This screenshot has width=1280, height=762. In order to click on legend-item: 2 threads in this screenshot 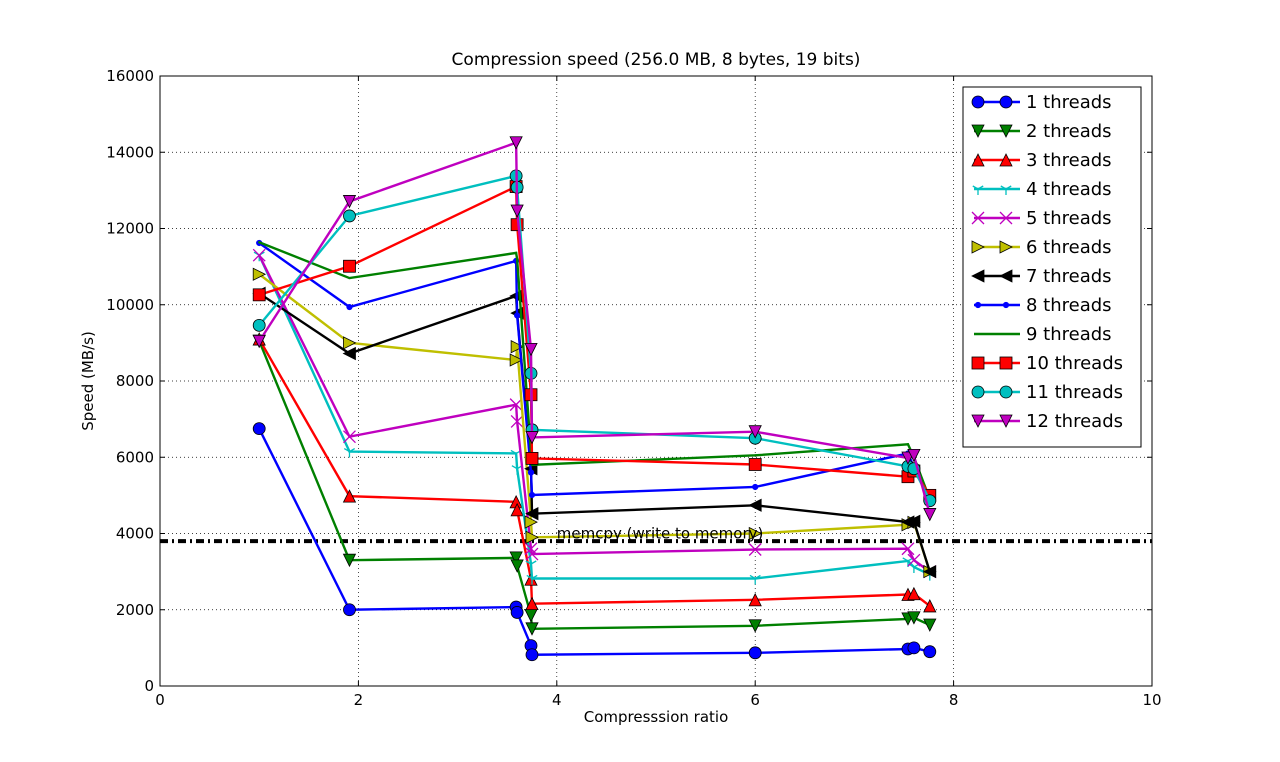, I will do `click(1041, 131)`.